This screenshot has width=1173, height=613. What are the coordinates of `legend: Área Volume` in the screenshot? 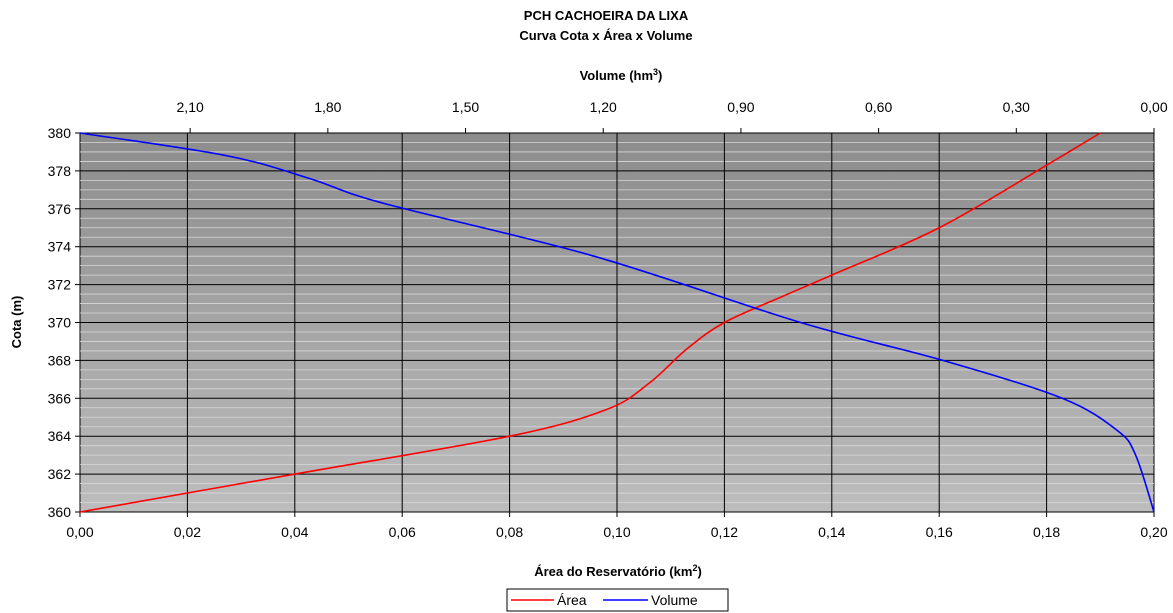 It's located at (617, 600).